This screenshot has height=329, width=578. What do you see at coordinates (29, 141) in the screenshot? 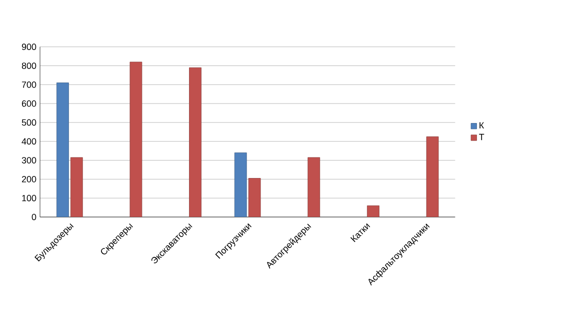
I see `y-tick-label: 400` at bounding box center [29, 141].